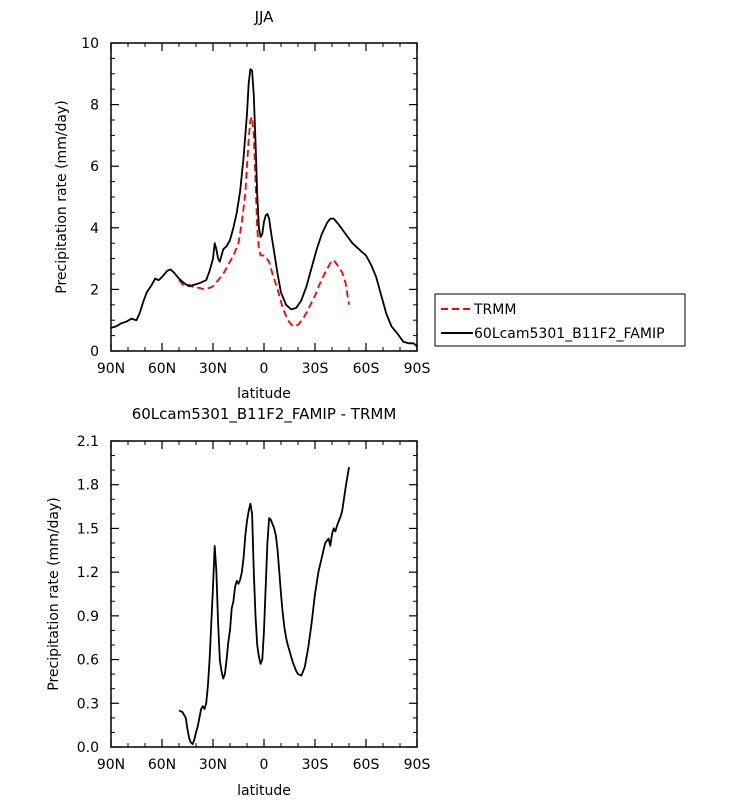 This screenshot has height=806, width=733. What do you see at coordinates (111, 369) in the screenshot?
I see `top-x-tick-label: 90N` at bounding box center [111, 369].